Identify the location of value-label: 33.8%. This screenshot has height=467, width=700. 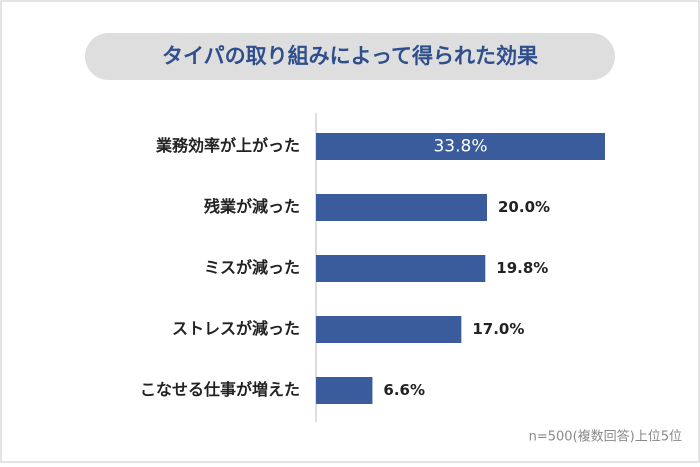
(460, 147).